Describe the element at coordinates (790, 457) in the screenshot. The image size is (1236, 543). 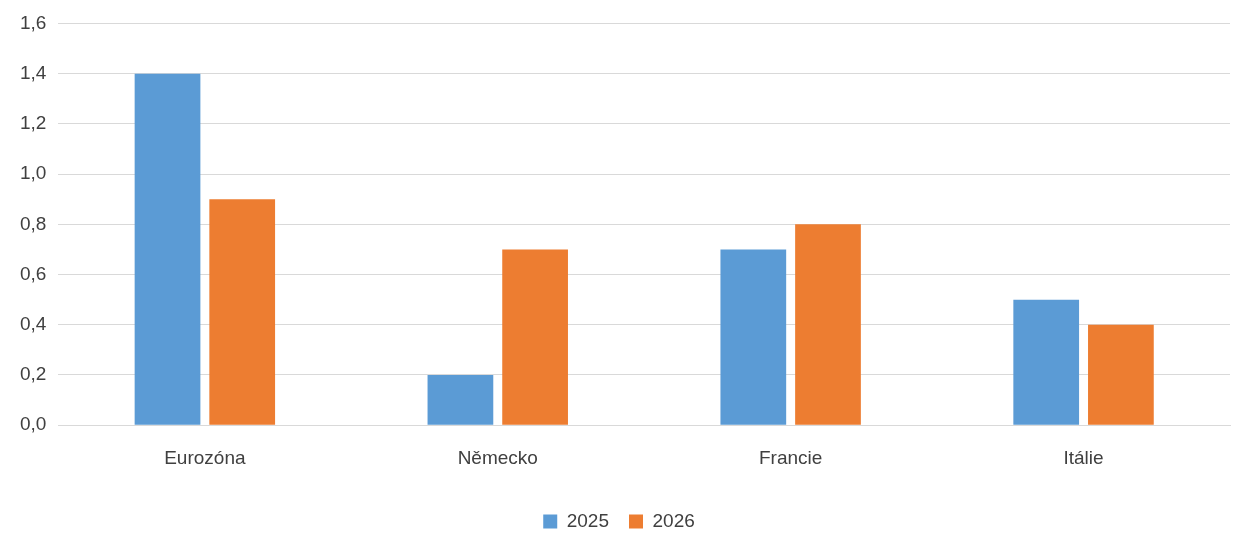
I see `x-tick-label: Francie` at that location.